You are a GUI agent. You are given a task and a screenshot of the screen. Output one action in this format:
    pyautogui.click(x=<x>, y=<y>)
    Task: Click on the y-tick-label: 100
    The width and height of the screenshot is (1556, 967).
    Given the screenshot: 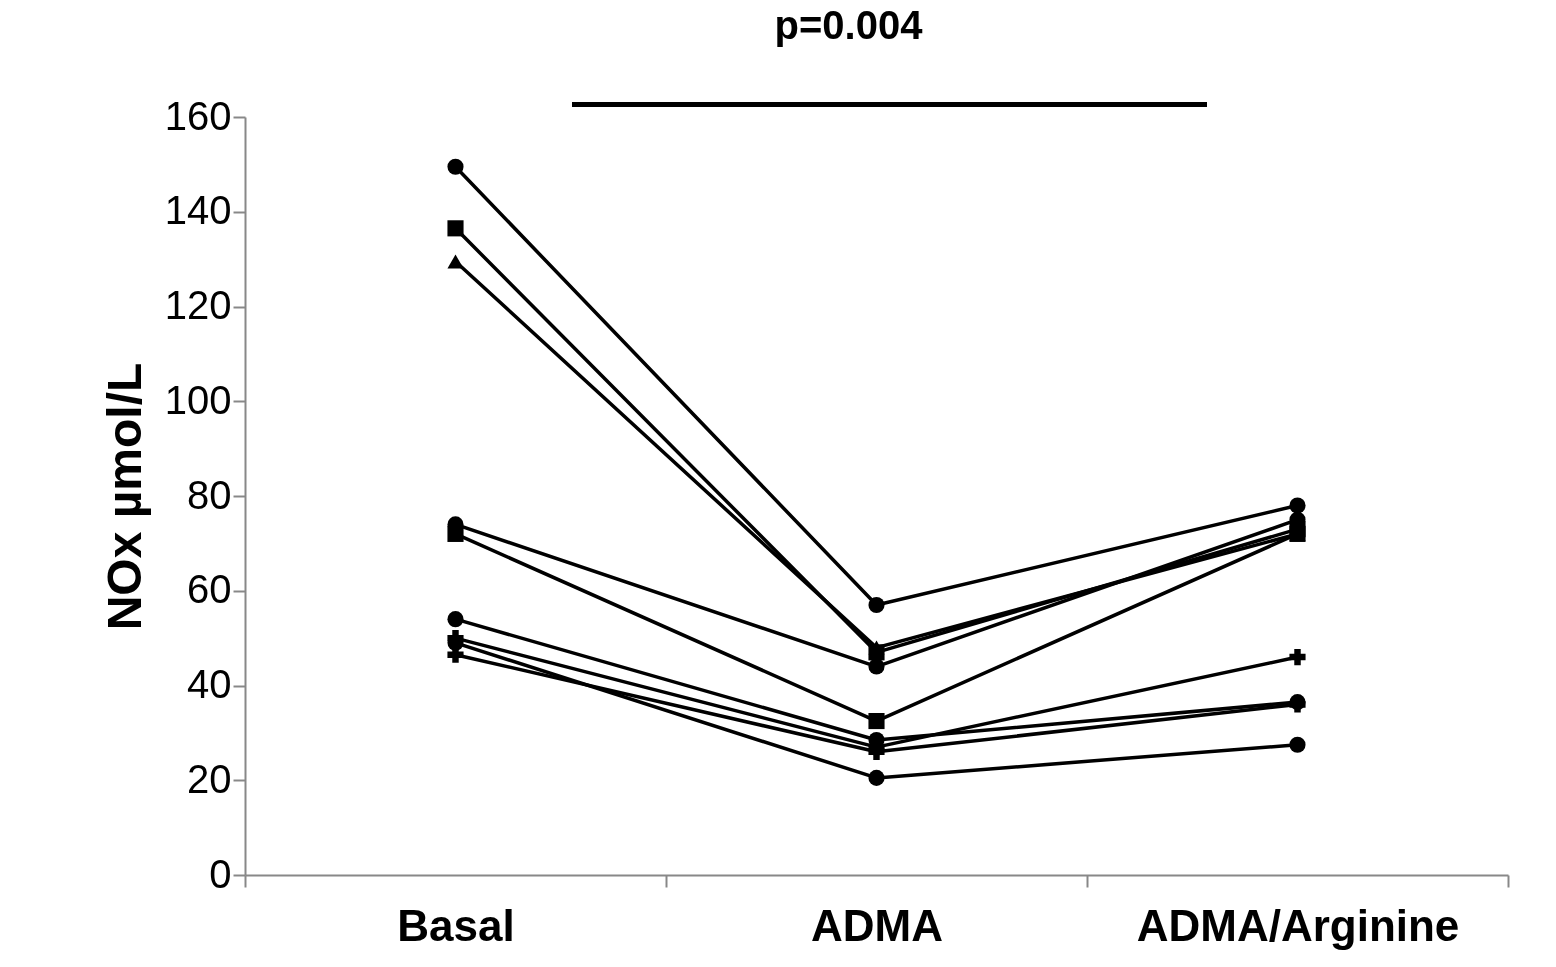 What is the action you would take?
    pyautogui.click(x=198, y=399)
    